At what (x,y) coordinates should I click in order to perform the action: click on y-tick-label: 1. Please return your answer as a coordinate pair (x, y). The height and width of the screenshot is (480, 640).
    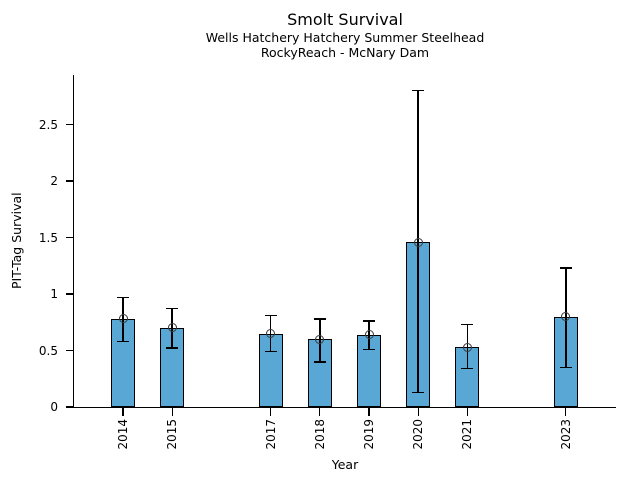
    Looking at the image, I should click on (54, 294).